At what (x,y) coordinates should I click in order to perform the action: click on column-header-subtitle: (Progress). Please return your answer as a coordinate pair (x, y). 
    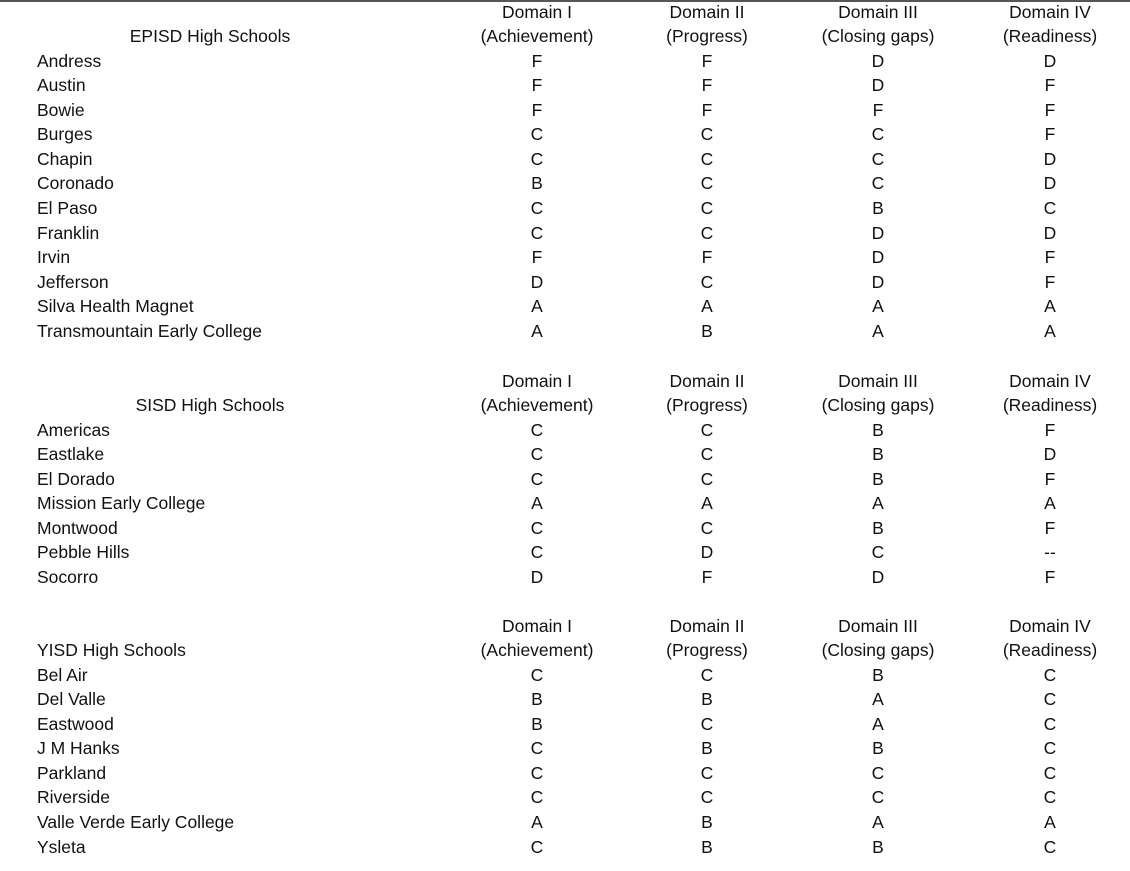
    Looking at the image, I should click on (707, 36).